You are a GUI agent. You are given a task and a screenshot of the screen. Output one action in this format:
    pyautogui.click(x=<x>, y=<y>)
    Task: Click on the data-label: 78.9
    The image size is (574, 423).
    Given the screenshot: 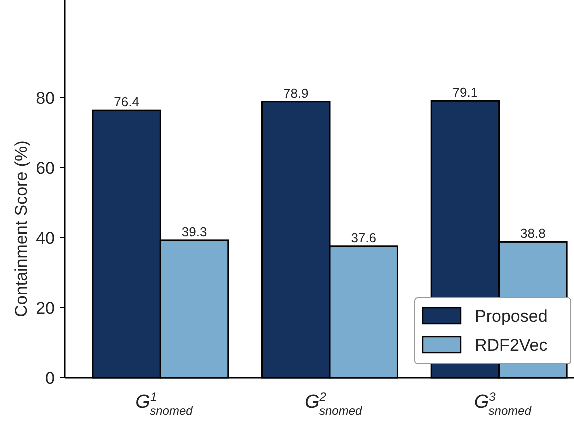 What is the action you would take?
    pyautogui.click(x=296, y=93)
    